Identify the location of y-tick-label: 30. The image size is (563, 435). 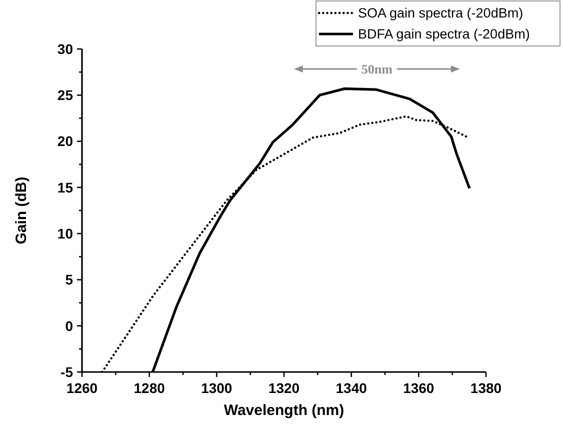
(65, 48).